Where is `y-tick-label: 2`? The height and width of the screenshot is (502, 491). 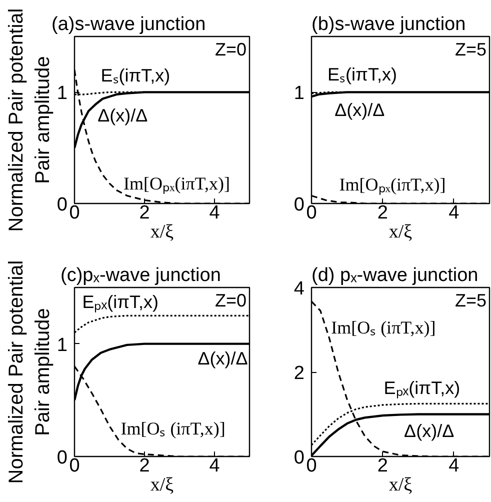 y-tick-label: 2 is located at coordinates (299, 373).